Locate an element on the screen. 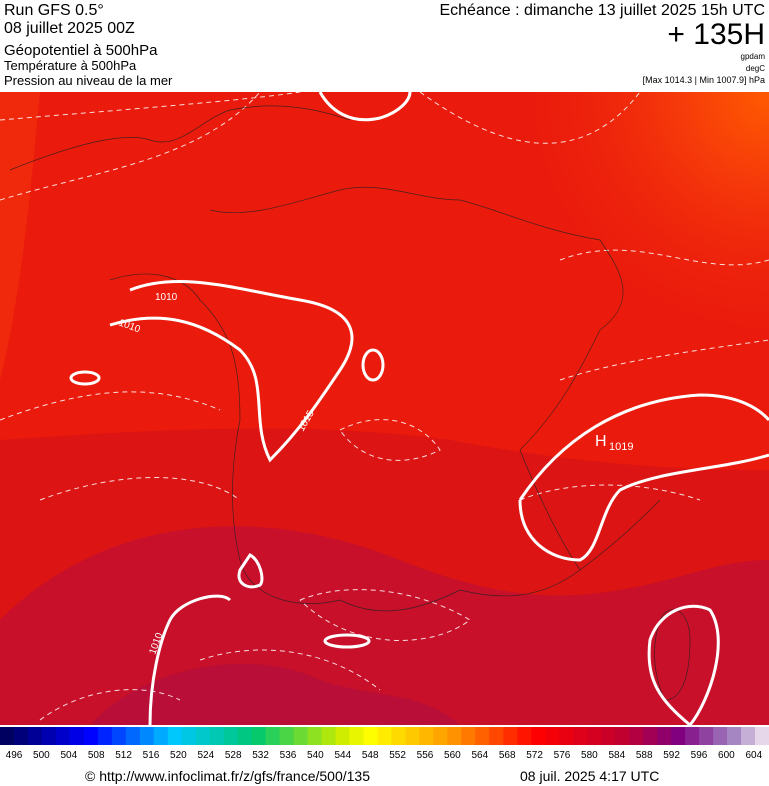 The width and height of the screenshot is (769, 786). scale-label: 544 is located at coordinates (342, 755).